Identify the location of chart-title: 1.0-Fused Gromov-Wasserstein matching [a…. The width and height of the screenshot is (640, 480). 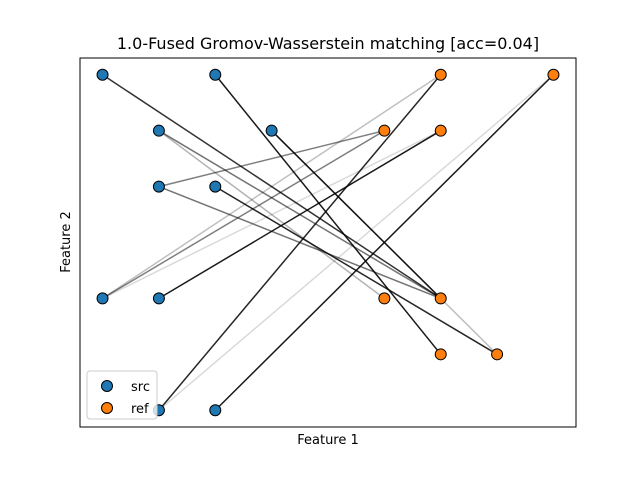
(328, 43).